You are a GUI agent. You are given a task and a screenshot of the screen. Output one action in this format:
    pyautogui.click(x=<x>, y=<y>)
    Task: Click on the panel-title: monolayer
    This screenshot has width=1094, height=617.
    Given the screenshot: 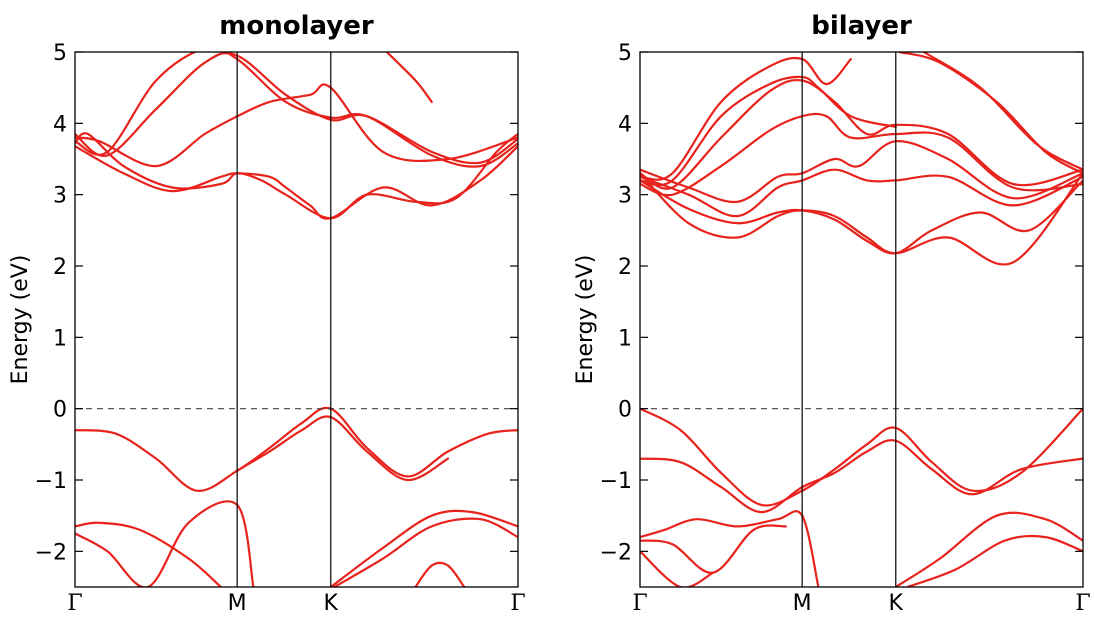 What is the action you would take?
    pyautogui.click(x=296, y=26)
    